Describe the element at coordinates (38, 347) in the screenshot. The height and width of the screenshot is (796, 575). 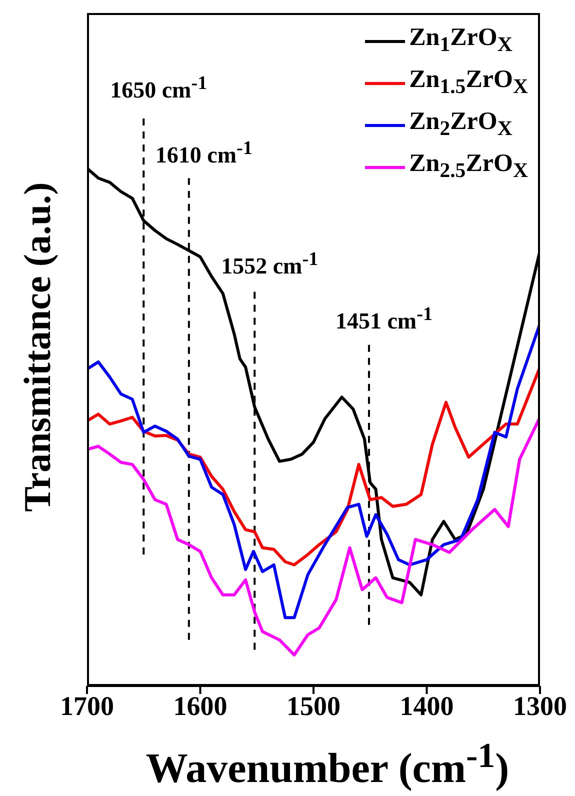
I see `y-axis-title: Transmittance (a.u.)` at that location.